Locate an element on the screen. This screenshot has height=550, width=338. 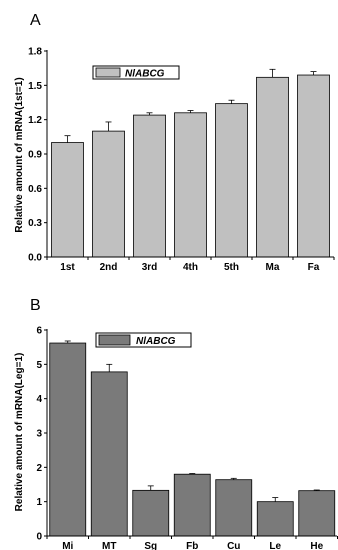
panel-b-legend: NlABCG is located at coordinates (143, 340).